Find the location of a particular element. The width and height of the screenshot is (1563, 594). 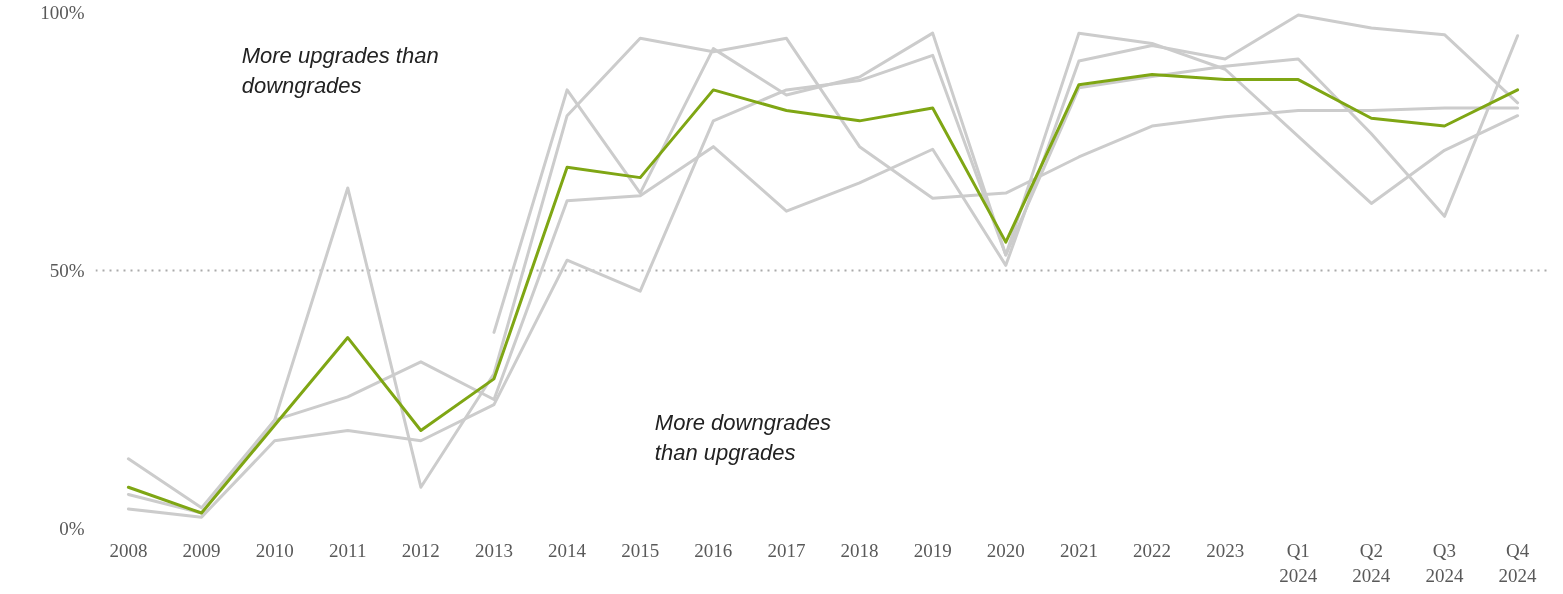

x-tick-label: 2020 is located at coordinates (1005, 550).